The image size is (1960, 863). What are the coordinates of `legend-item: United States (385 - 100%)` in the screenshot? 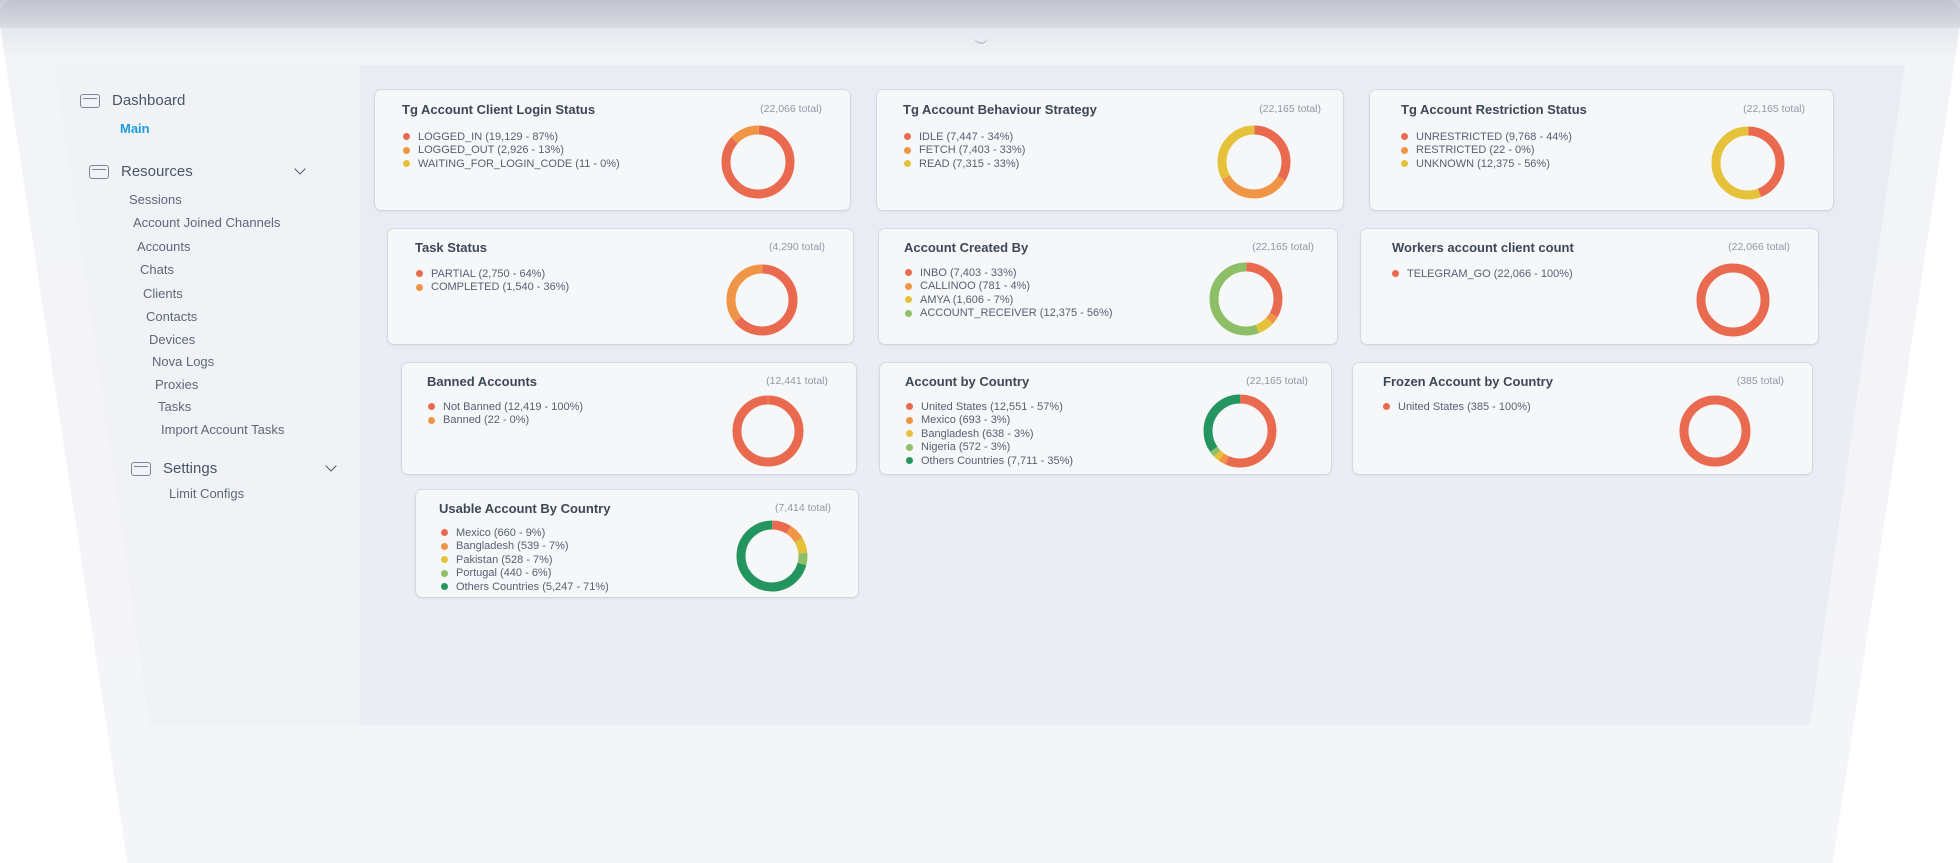 It's located at (1457, 407).